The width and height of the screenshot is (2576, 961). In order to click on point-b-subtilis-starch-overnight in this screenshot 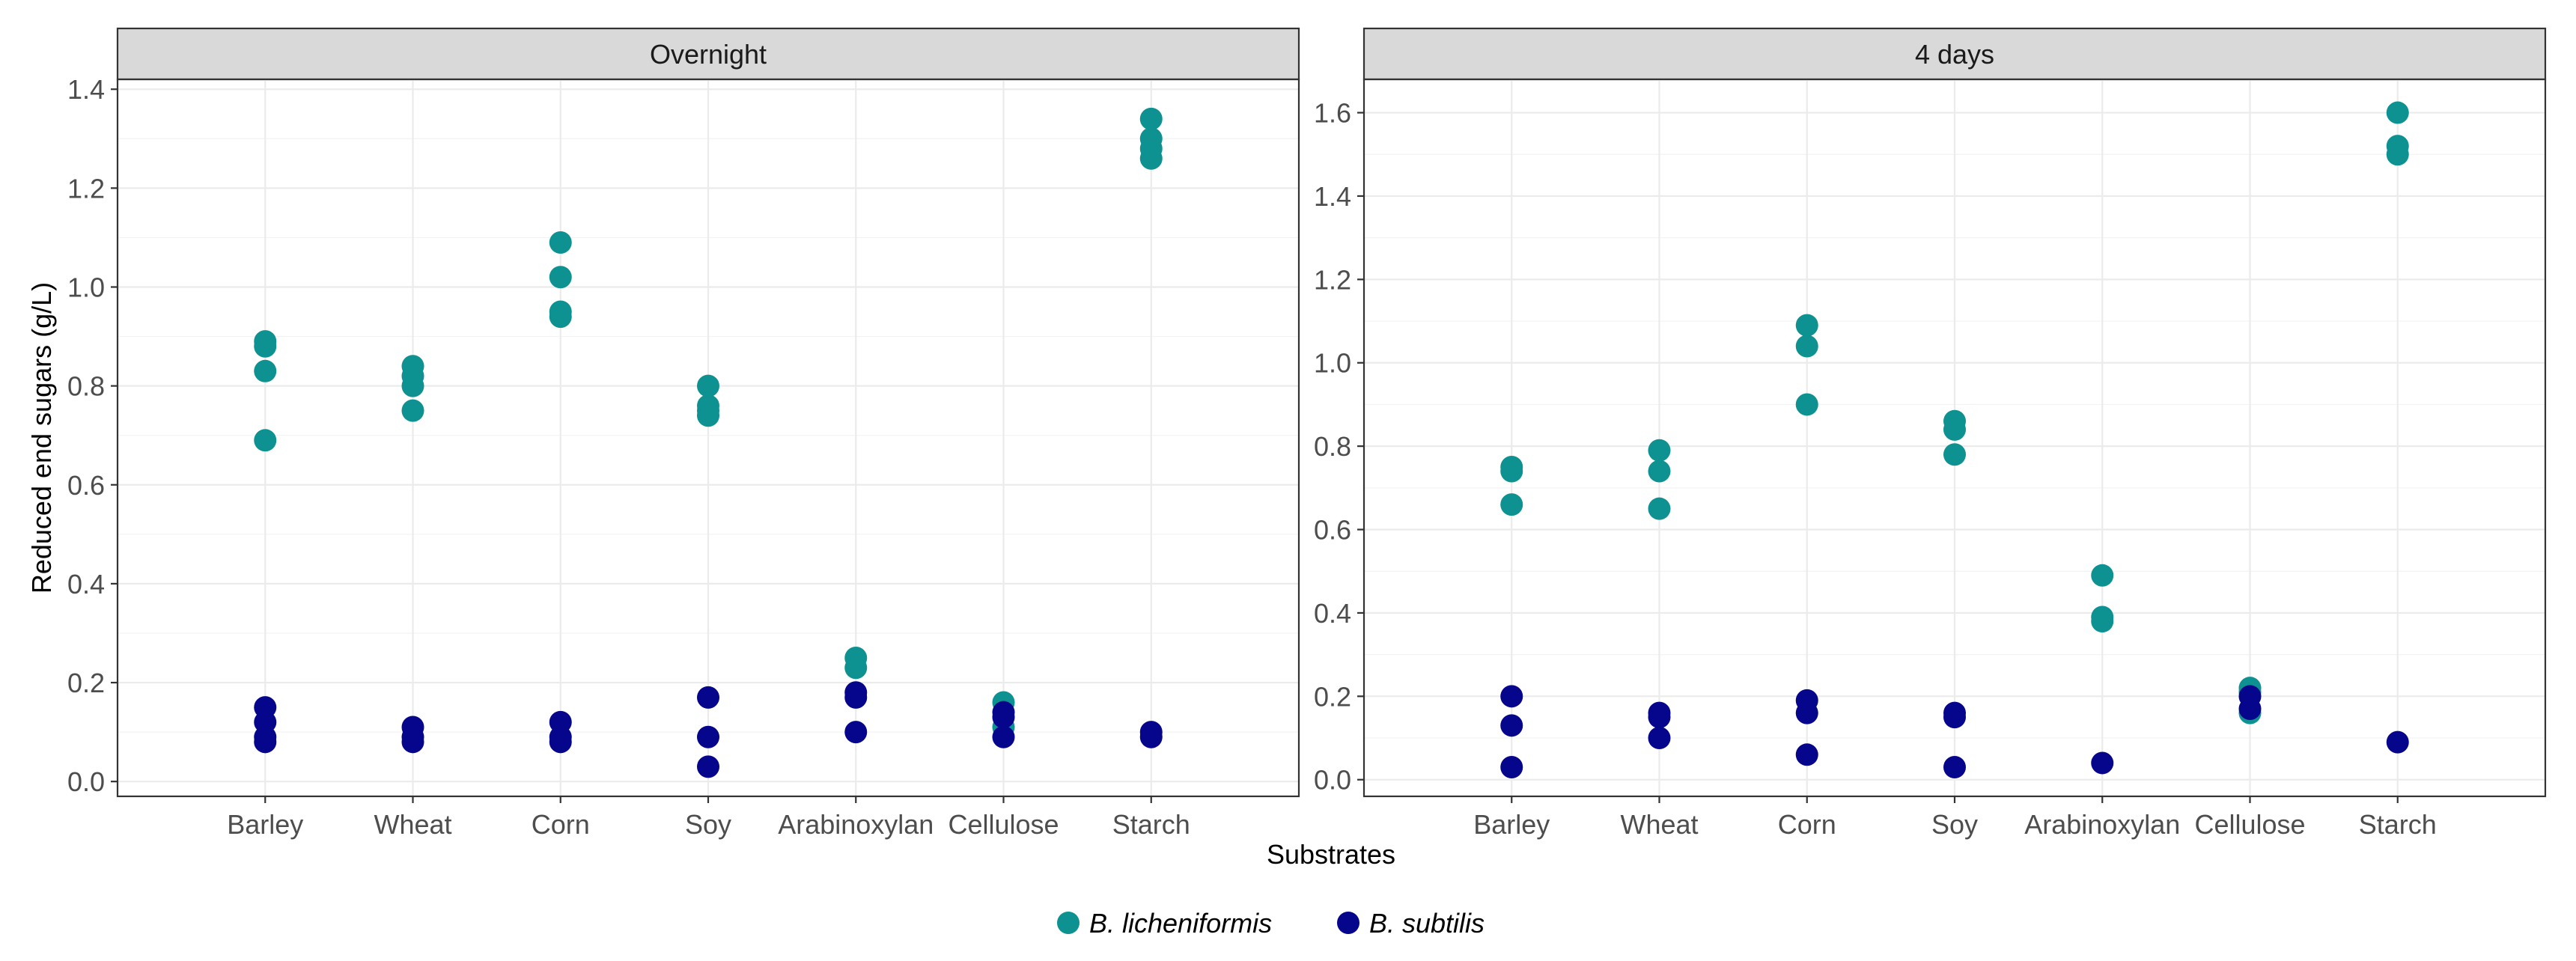, I will do `click(1151, 733)`.